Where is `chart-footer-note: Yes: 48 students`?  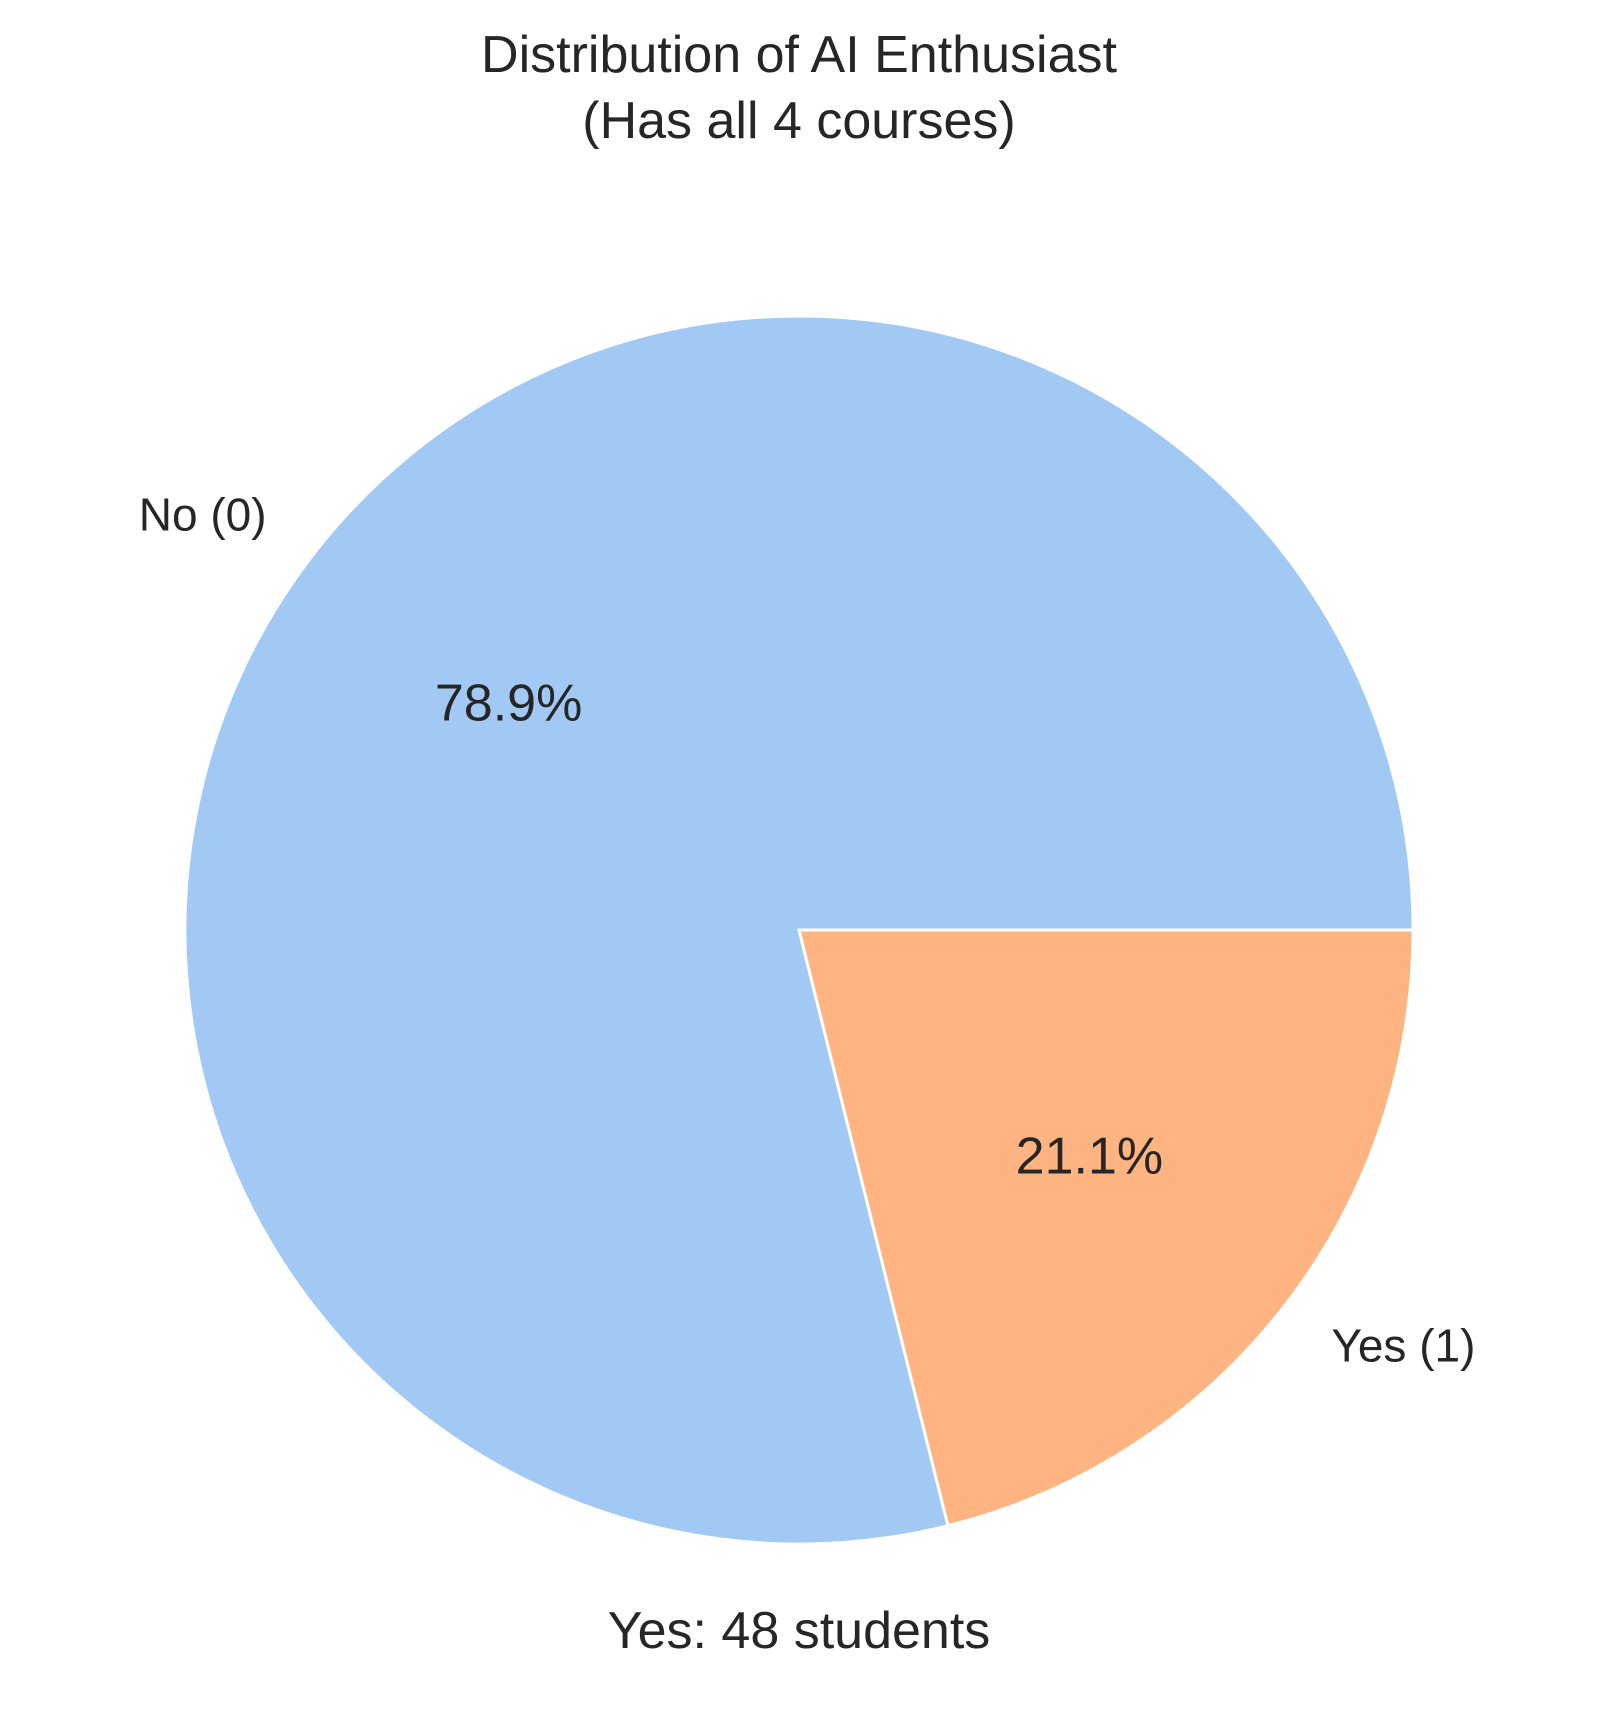 chart-footer-note: Yes: 48 students is located at coordinates (799, 1631).